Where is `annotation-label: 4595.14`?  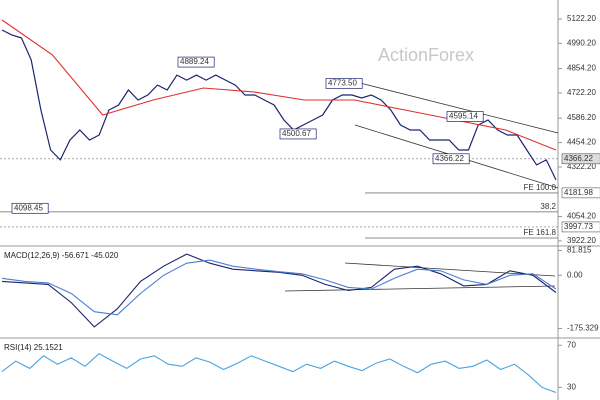
annotation-label: 4595.14 is located at coordinates (463, 116).